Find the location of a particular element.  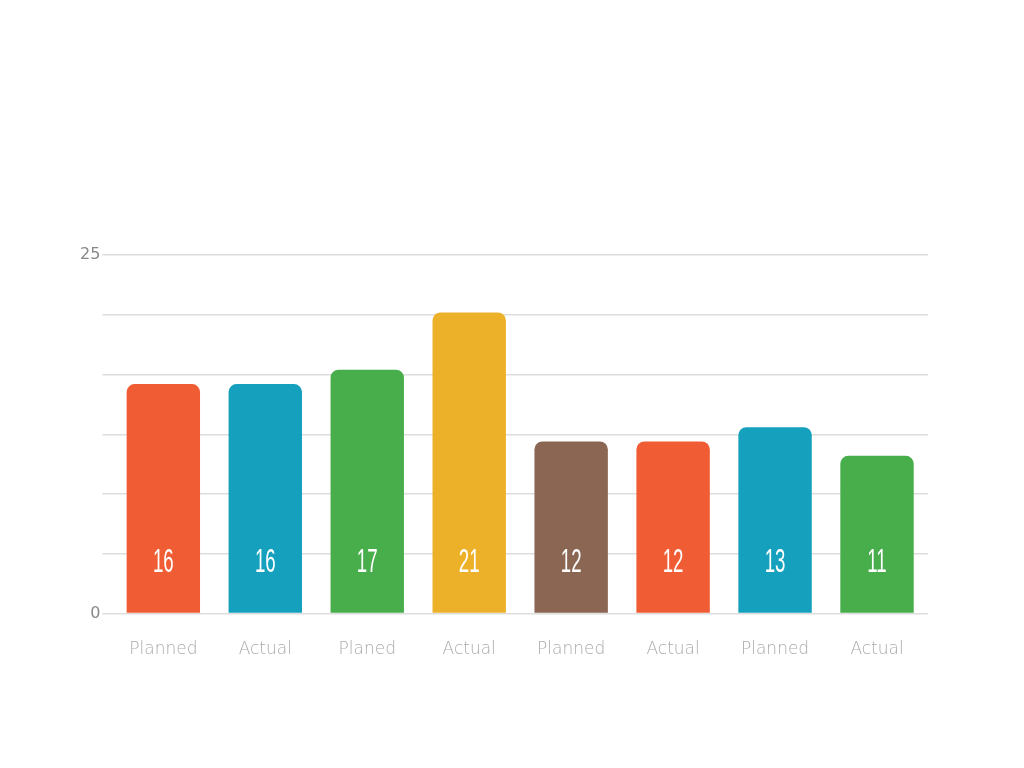

data-label: 13 is located at coordinates (775, 560).